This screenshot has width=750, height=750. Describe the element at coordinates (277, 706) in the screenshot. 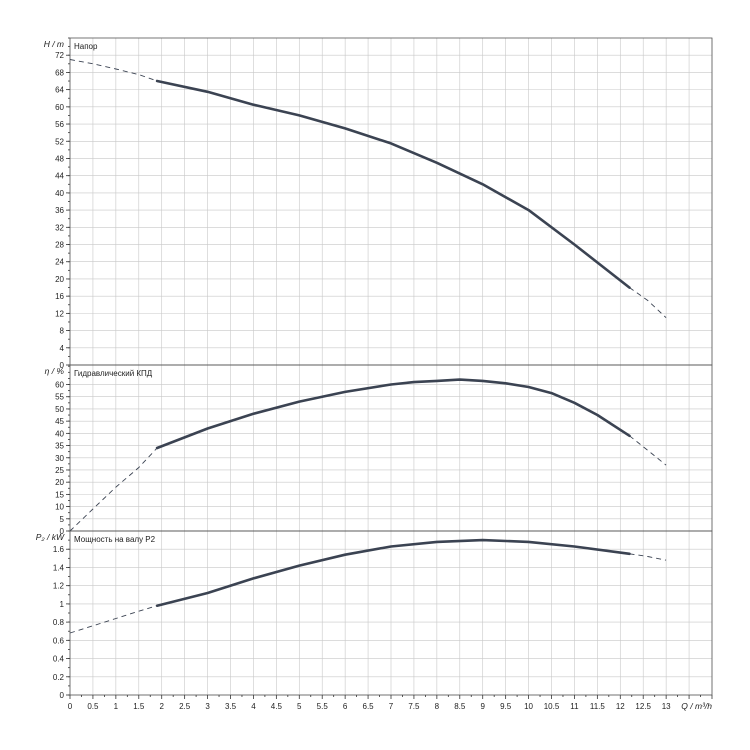

I see `x-tick-label: 4.5` at that location.